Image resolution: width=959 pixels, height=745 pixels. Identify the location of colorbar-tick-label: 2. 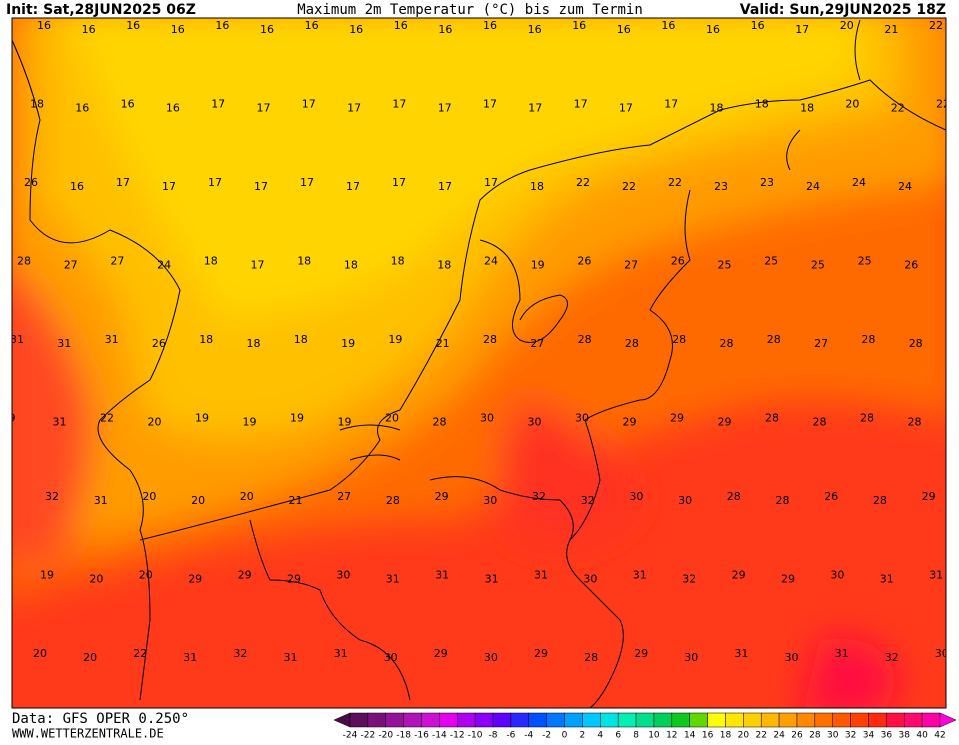
(583, 736).